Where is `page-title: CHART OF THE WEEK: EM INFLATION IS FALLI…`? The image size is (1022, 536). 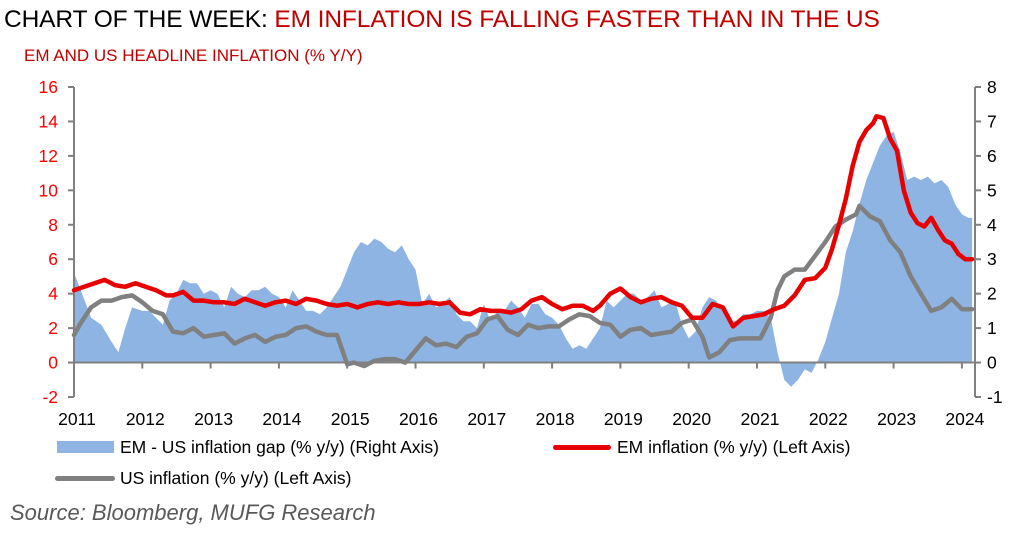 page-title: CHART OF THE WEEK: EM INFLATION IS FALLI… is located at coordinates (442, 20).